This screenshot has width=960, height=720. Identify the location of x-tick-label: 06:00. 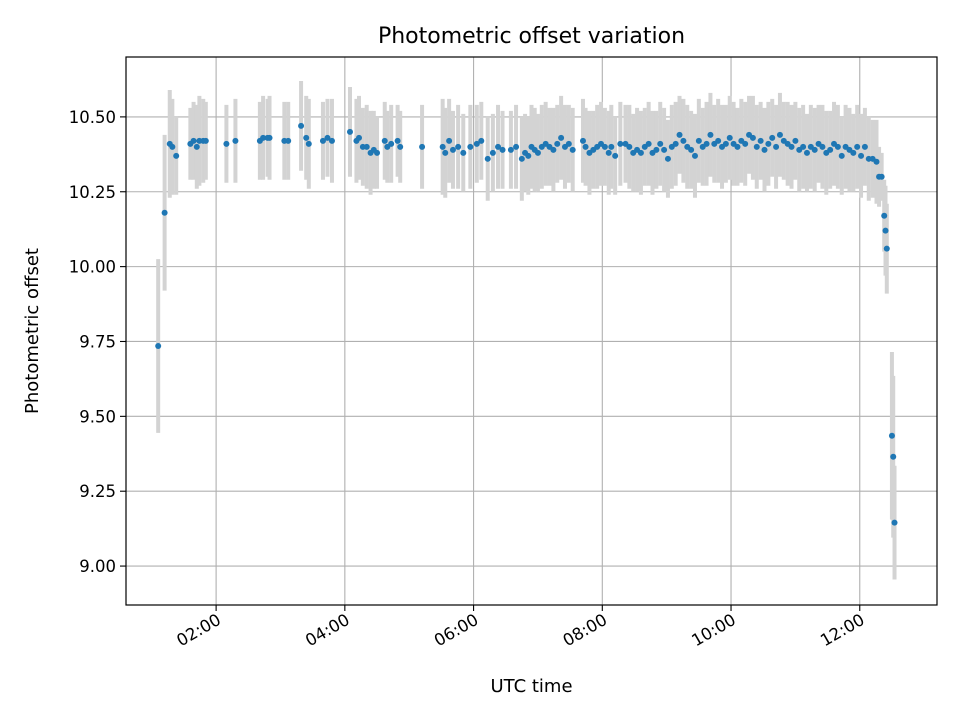
(456, 630).